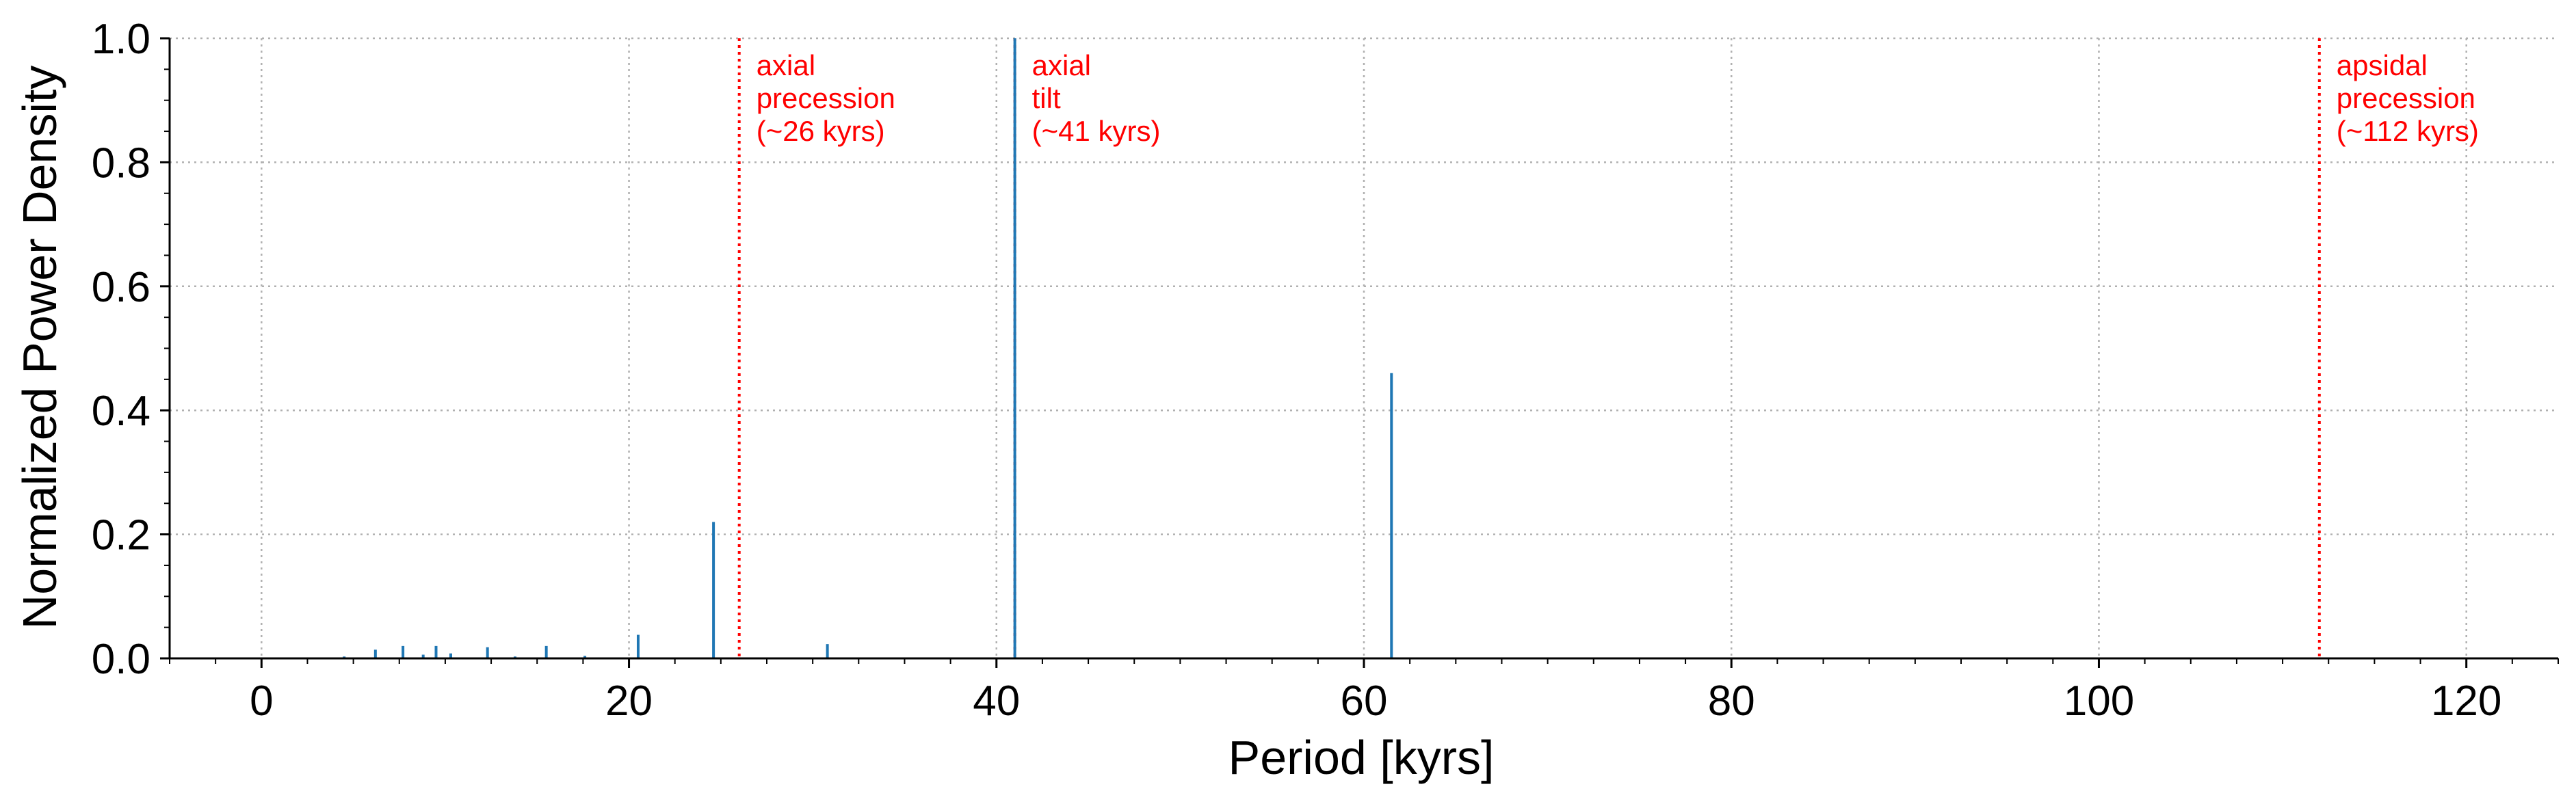 Image resolution: width=2576 pixels, height=804 pixels. I want to click on y-tick-label: 1.0, so click(121, 39).